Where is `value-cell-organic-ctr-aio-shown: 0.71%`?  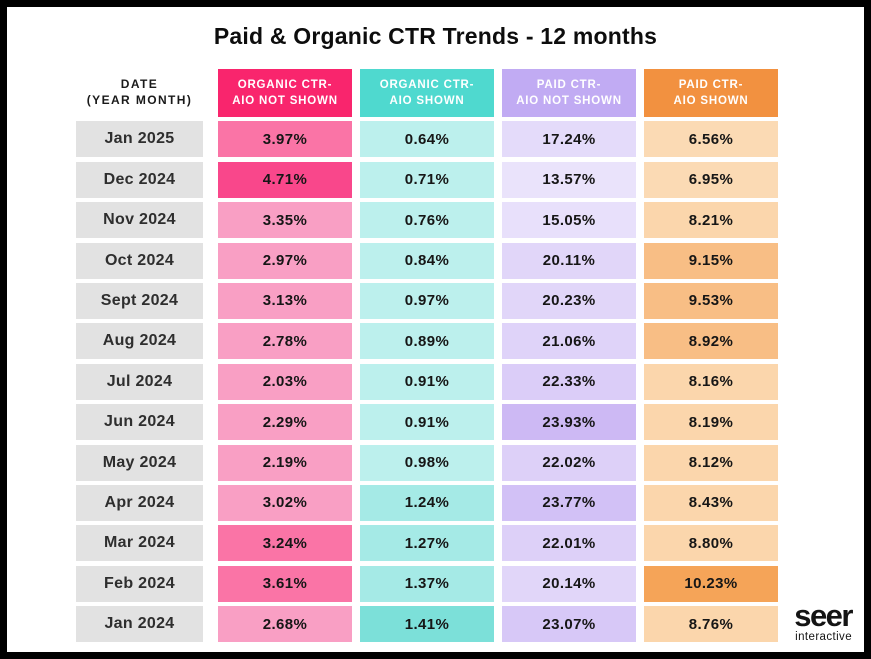
value-cell-organic-ctr-aio-shown: 0.71% is located at coordinates (427, 179).